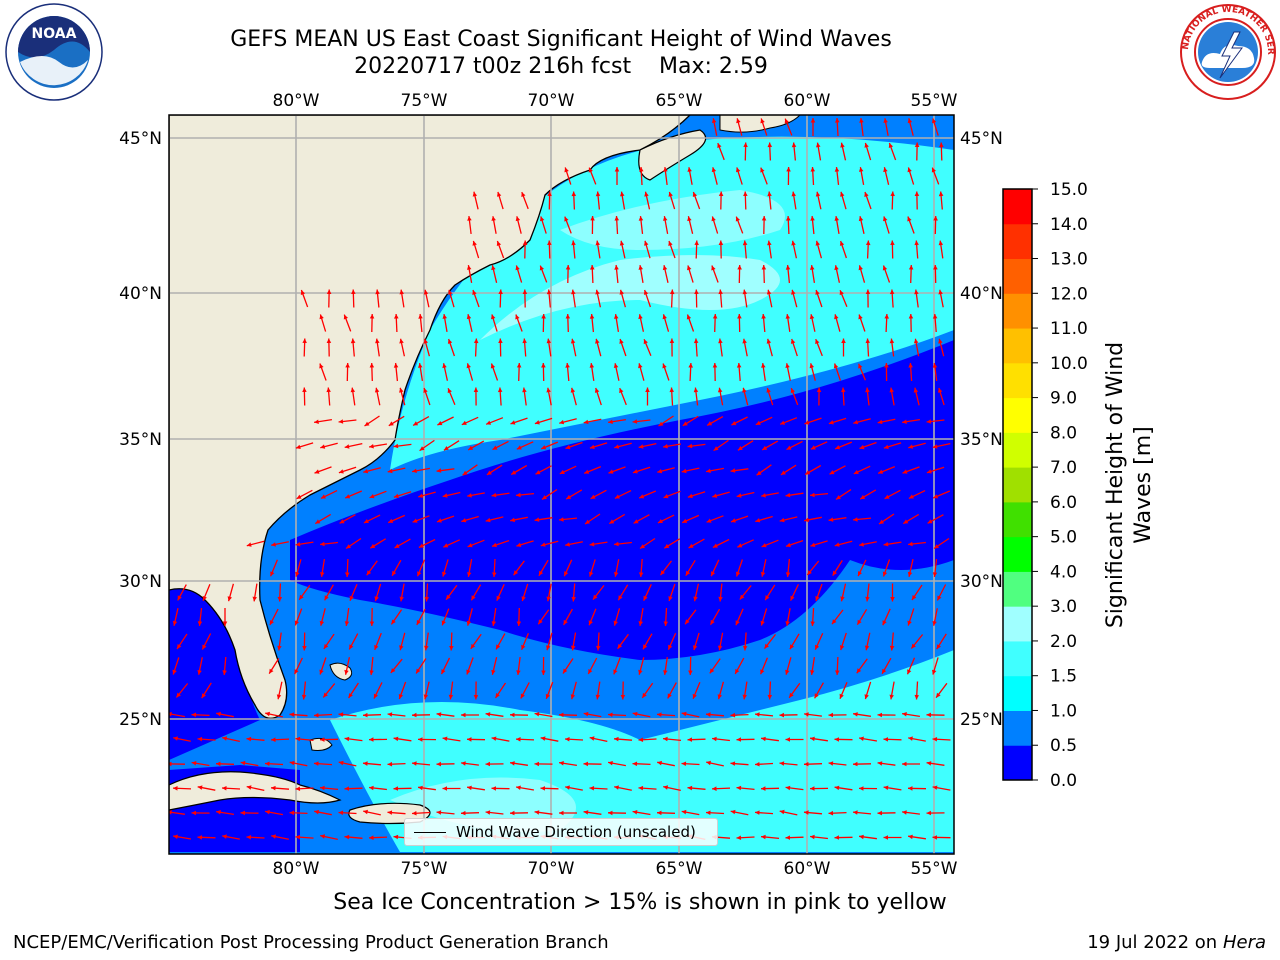  What do you see at coordinates (807, 101) in the screenshot?
I see `lon-tick-label: 60°W` at bounding box center [807, 101].